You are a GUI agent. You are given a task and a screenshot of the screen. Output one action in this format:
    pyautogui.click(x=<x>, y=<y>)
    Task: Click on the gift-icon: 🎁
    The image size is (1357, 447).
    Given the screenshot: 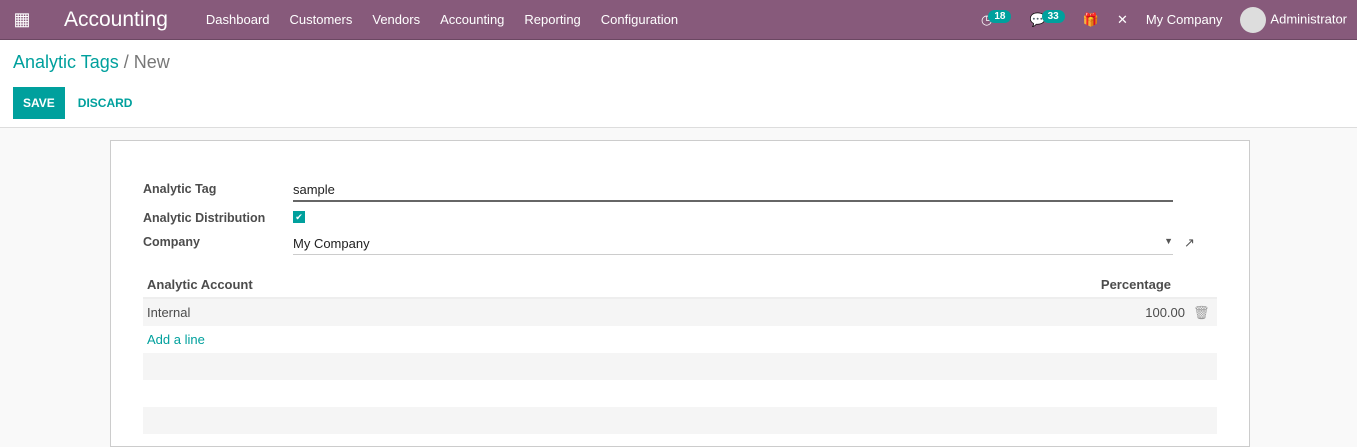 What is the action you would take?
    pyautogui.click(x=1090, y=19)
    